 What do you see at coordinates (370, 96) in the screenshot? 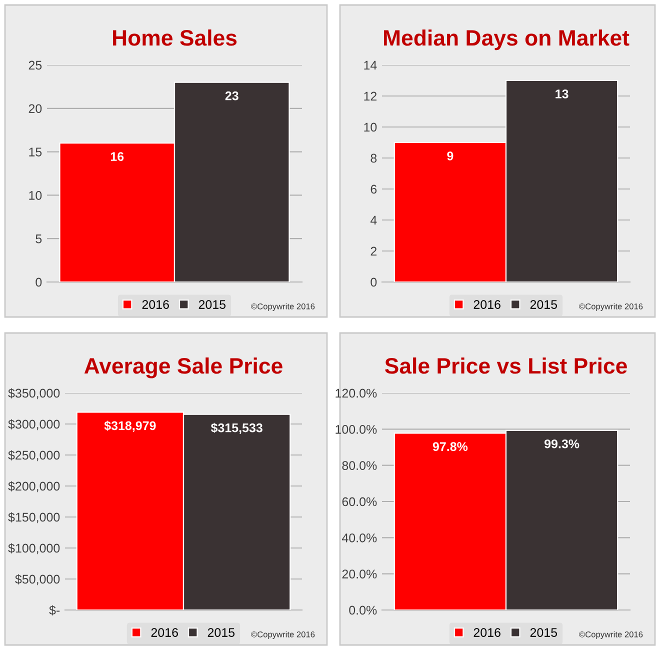
I see `y-tick-label: 12` at bounding box center [370, 96].